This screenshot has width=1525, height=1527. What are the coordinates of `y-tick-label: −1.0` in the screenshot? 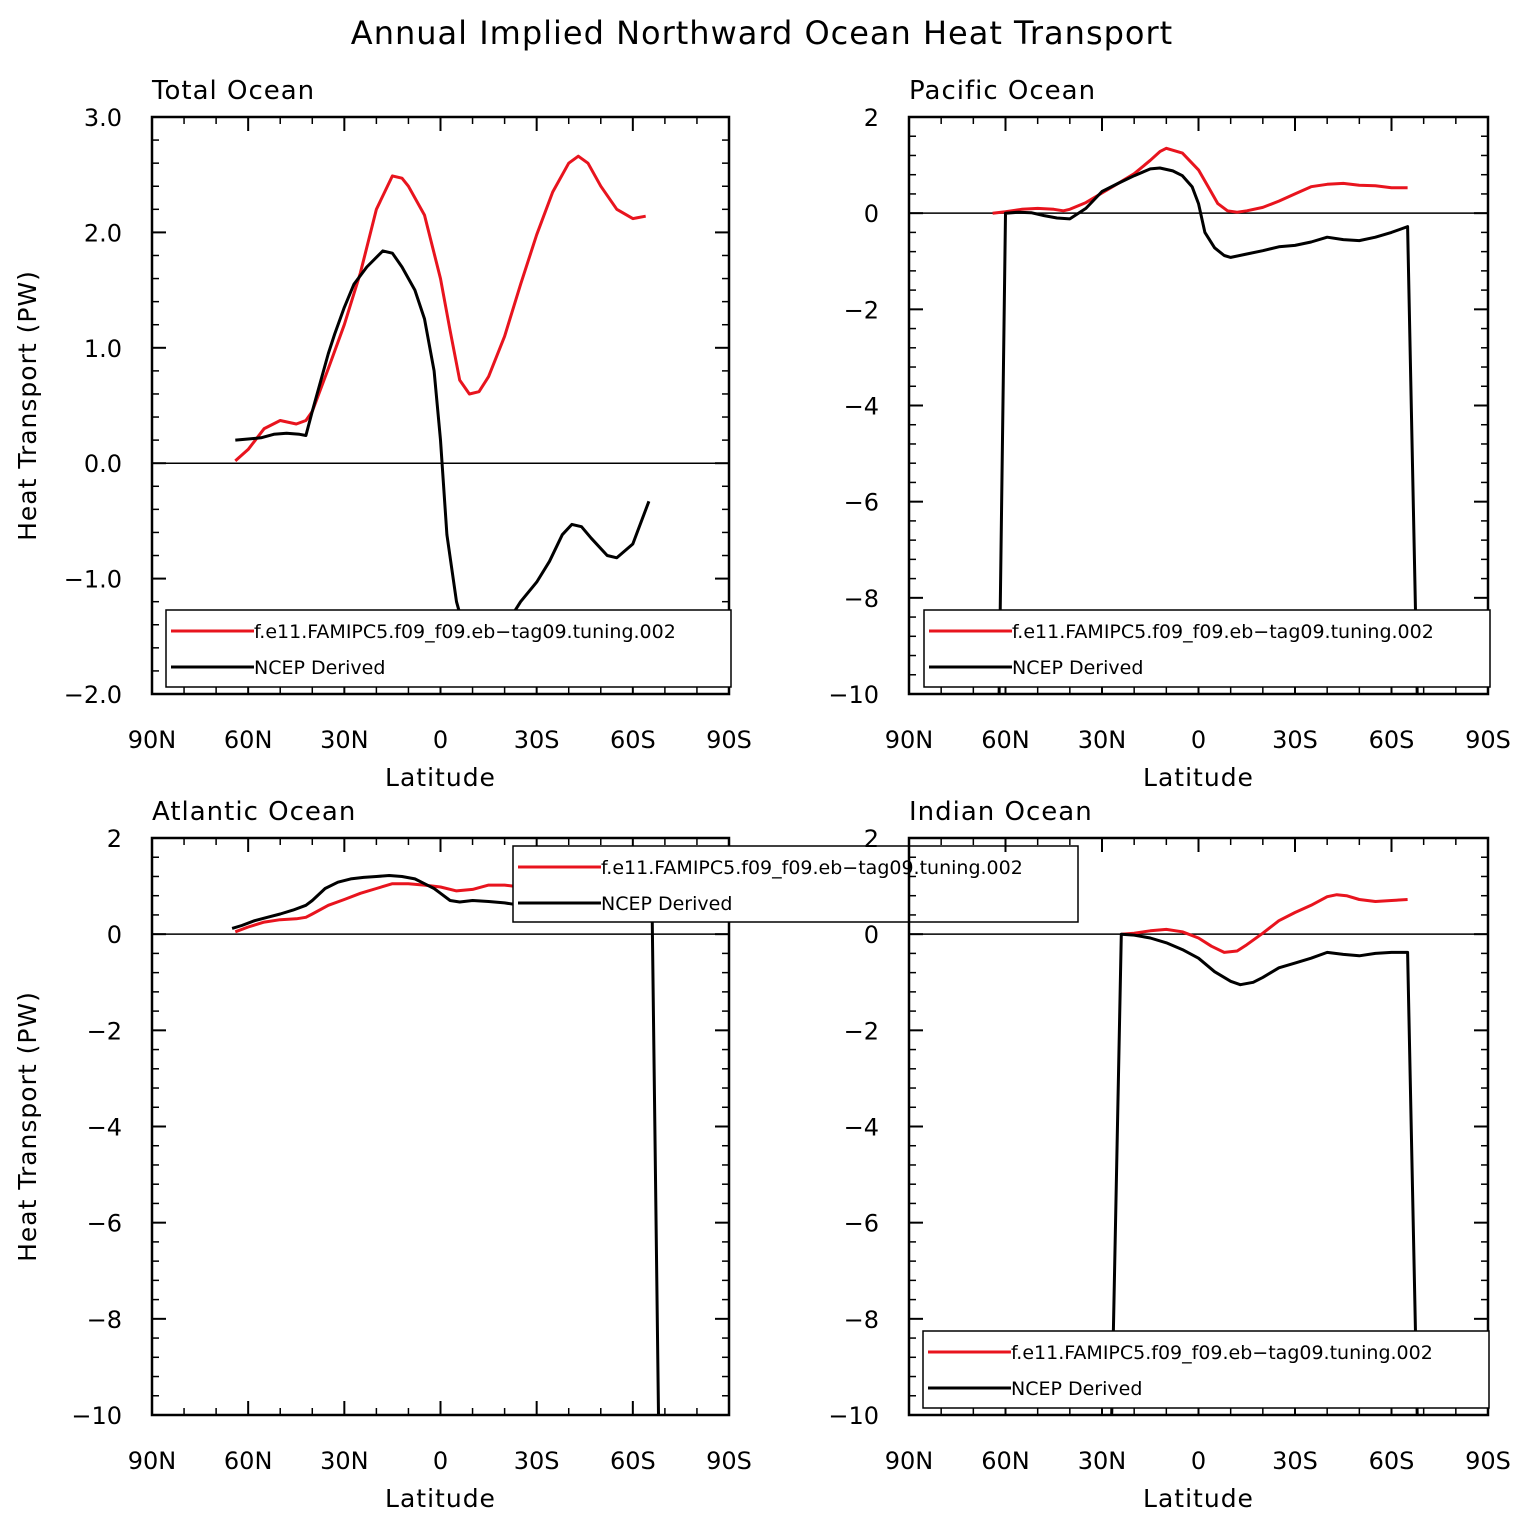 It's located at (93, 580).